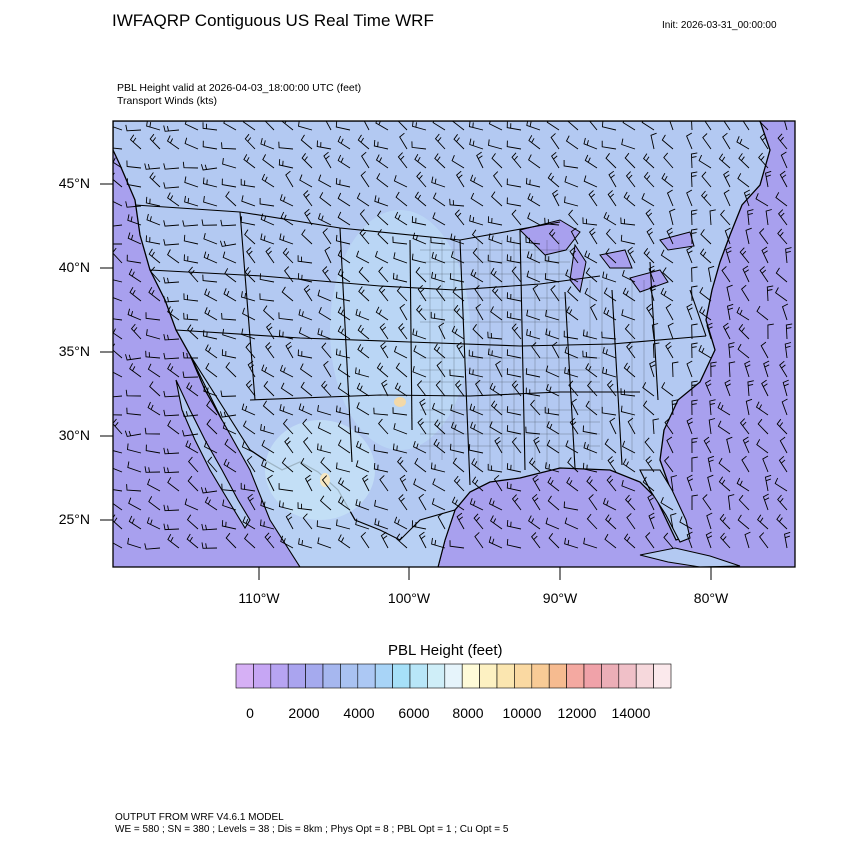 This screenshot has width=850, height=850. I want to click on cuba, so click(690, 557).